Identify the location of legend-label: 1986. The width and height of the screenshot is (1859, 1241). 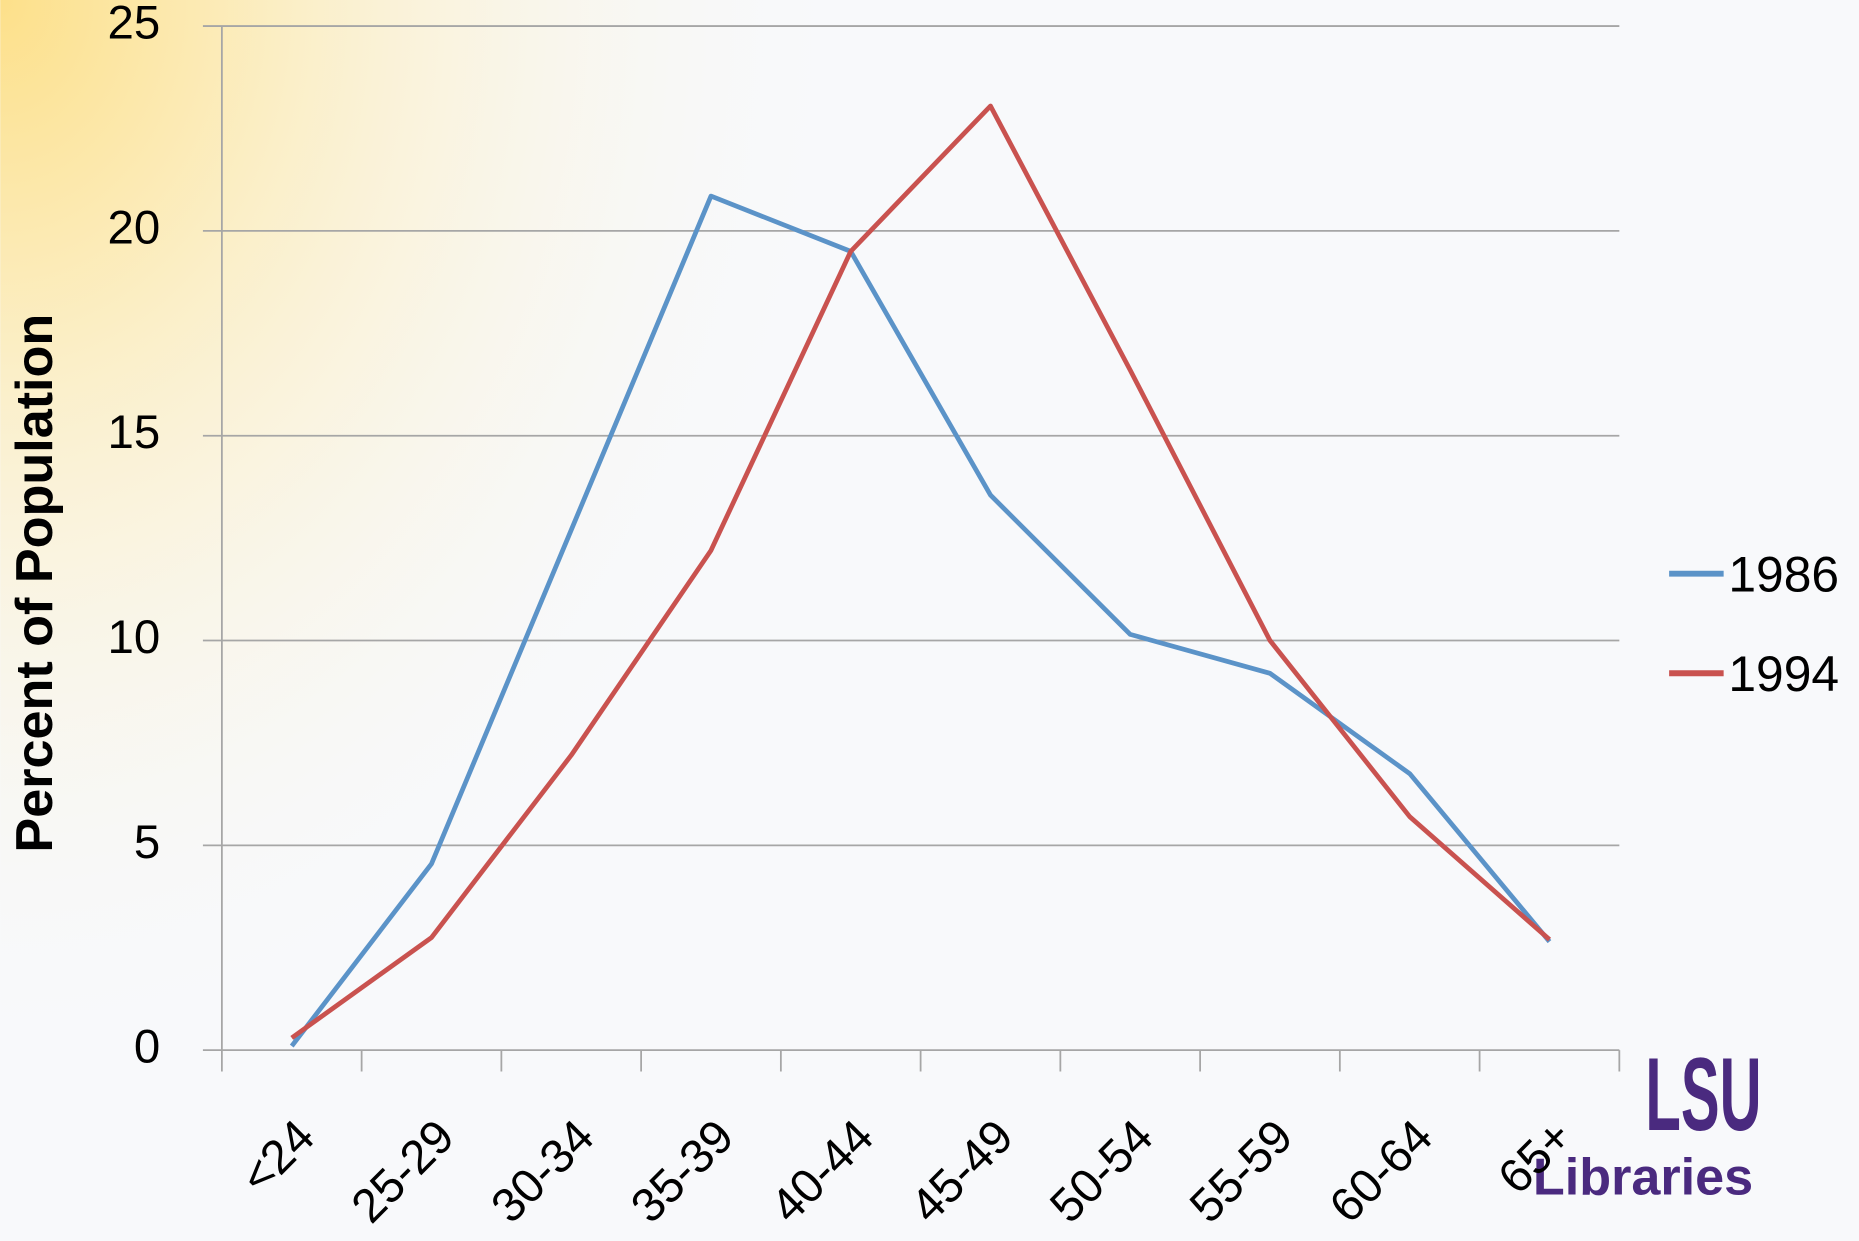
(1783, 575).